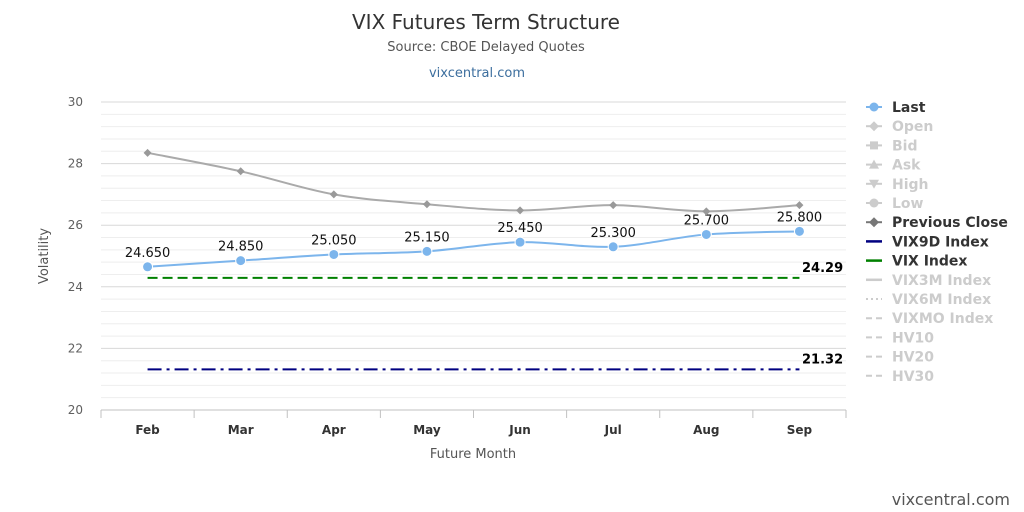  I want to click on x-tick-label: Aug, so click(706, 430).